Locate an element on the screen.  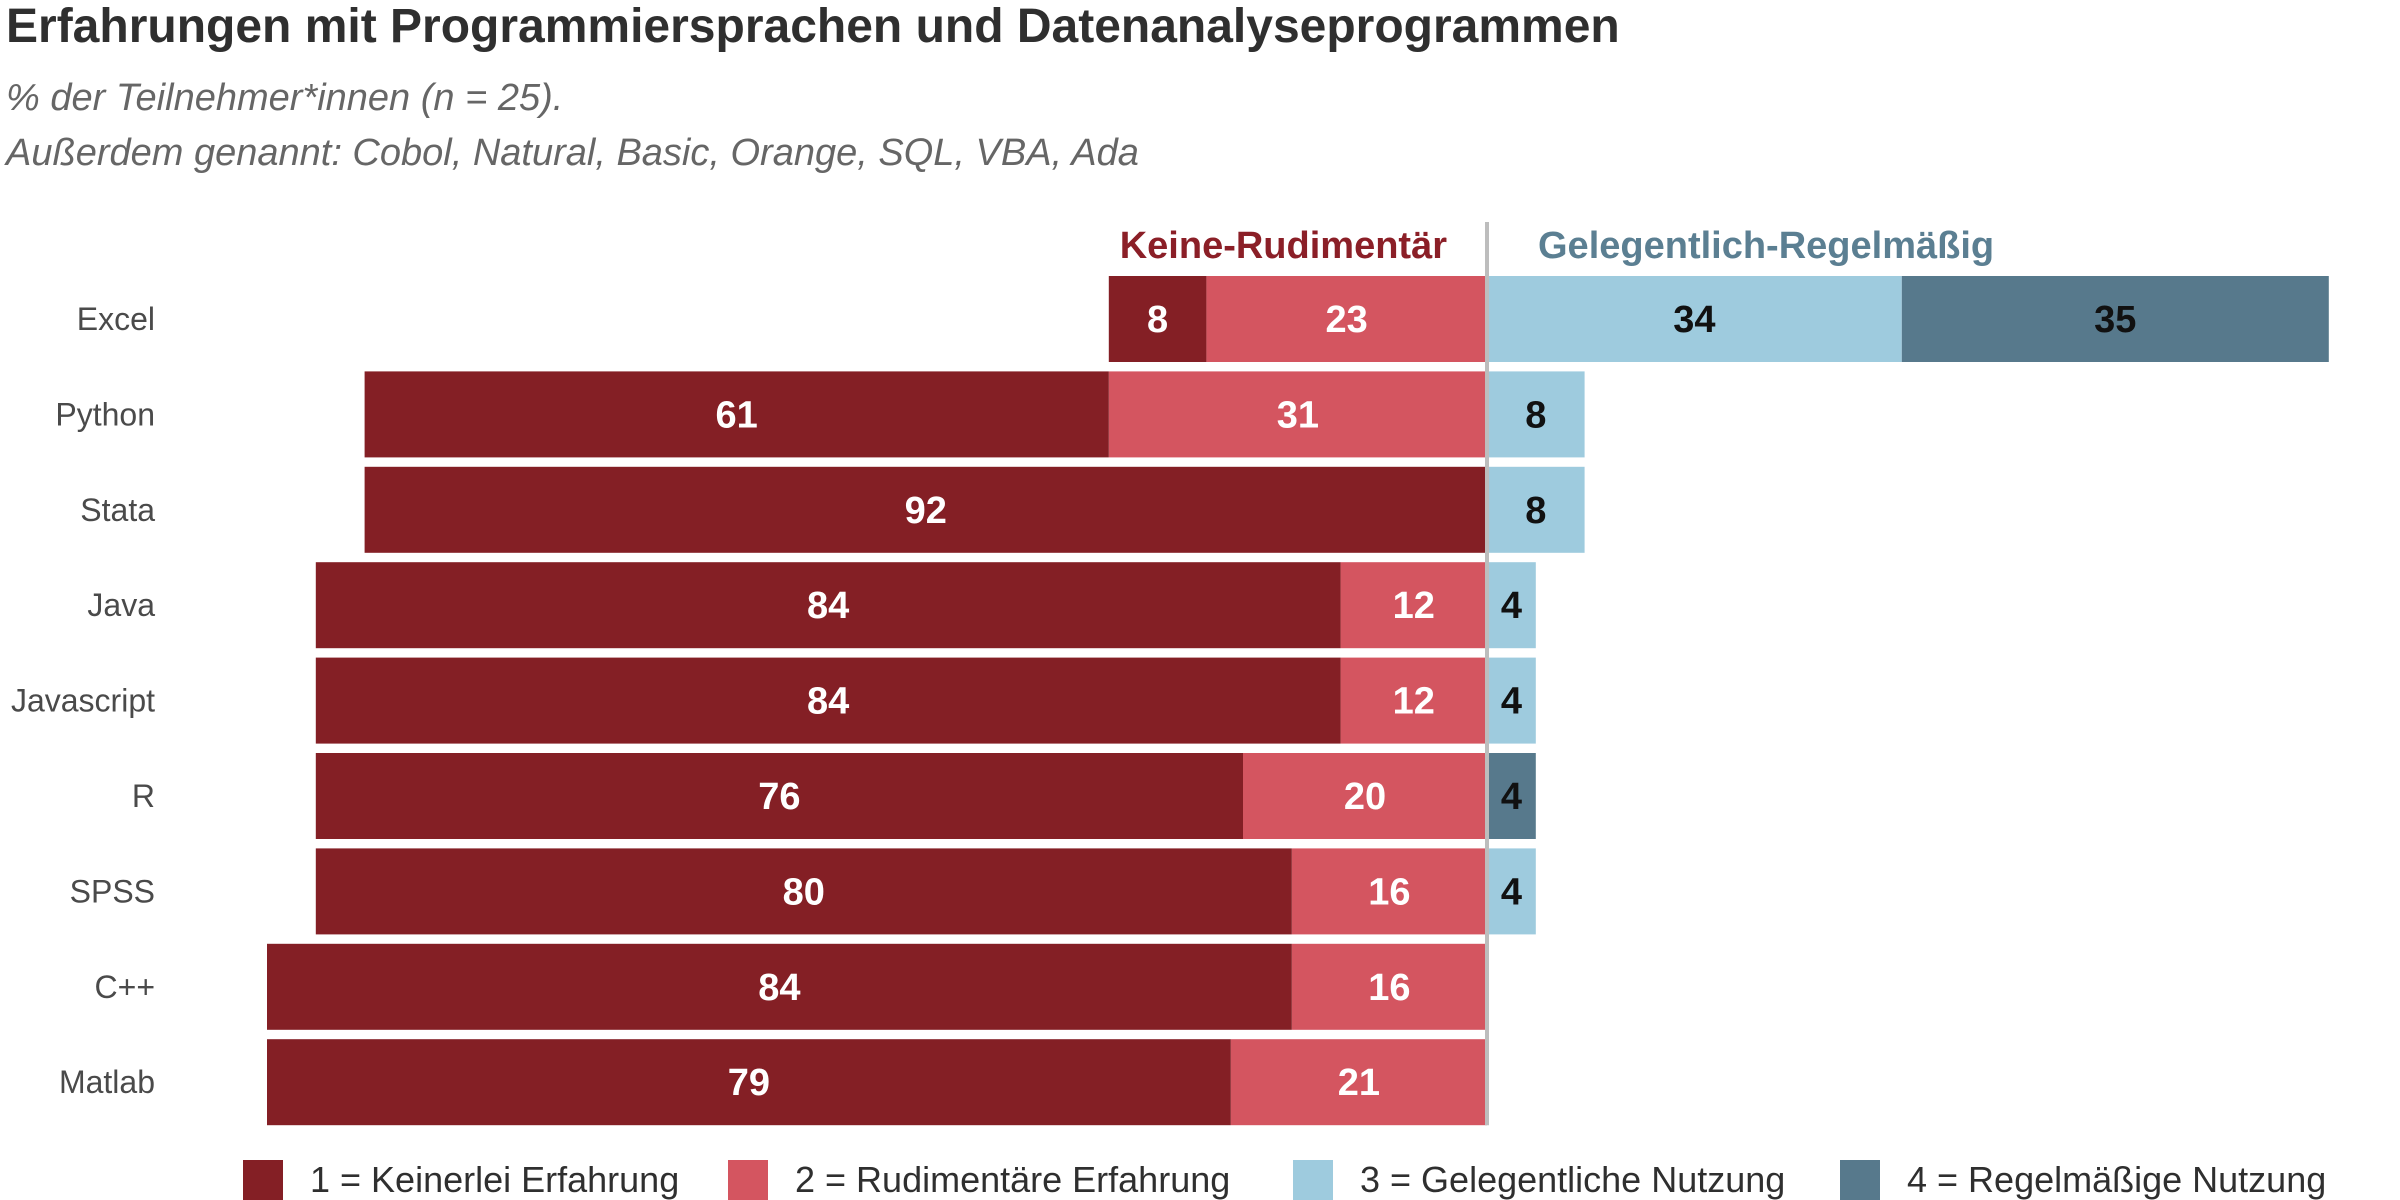
bar-excel-1-keinerlei-erfahrung is located at coordinates (1157, 319).